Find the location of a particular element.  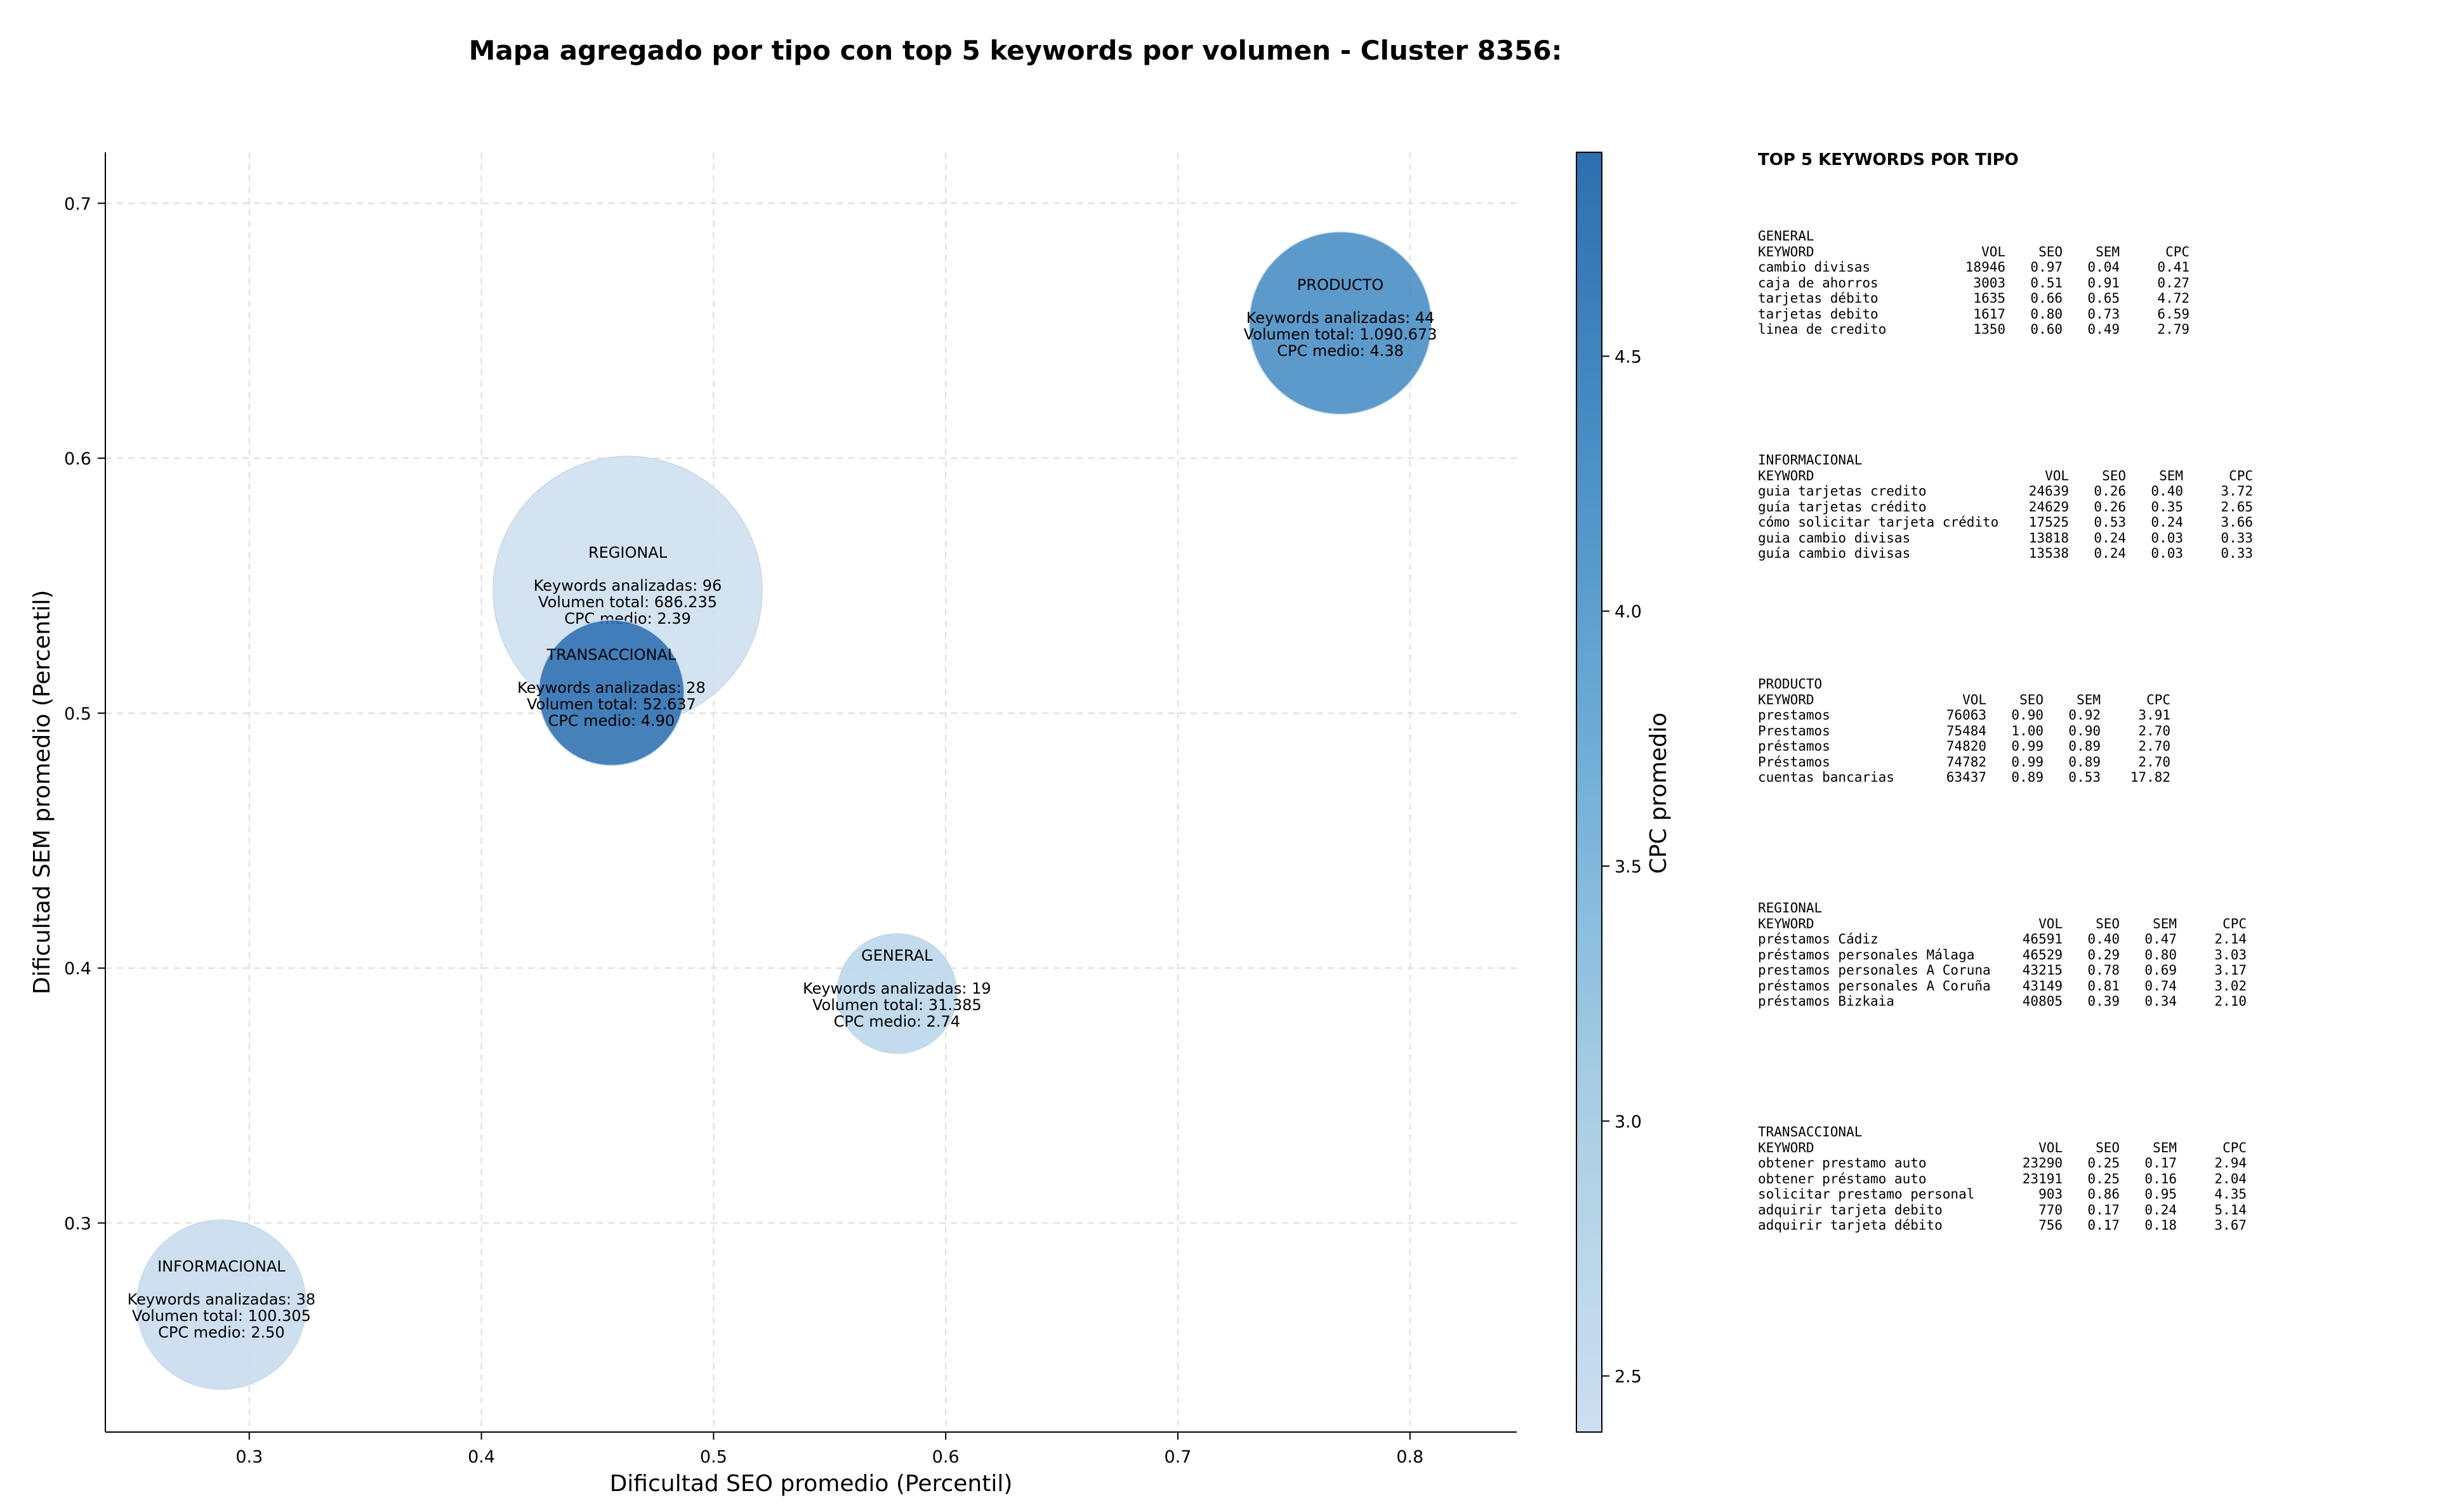

keyword-cell: Préstamos is located at coordinates (1794, 762).